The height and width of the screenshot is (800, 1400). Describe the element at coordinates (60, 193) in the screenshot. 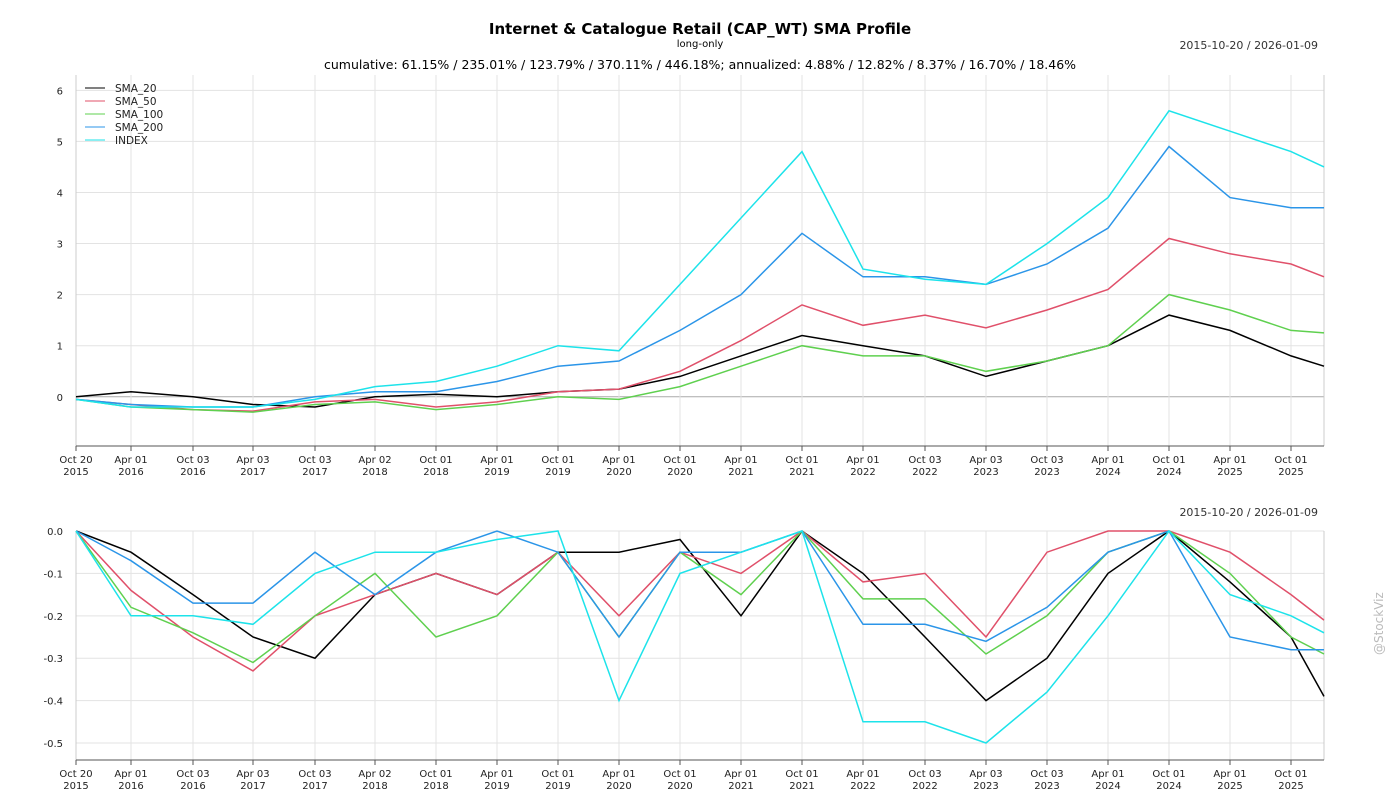

I see `y-tick-label: 4` at that location.